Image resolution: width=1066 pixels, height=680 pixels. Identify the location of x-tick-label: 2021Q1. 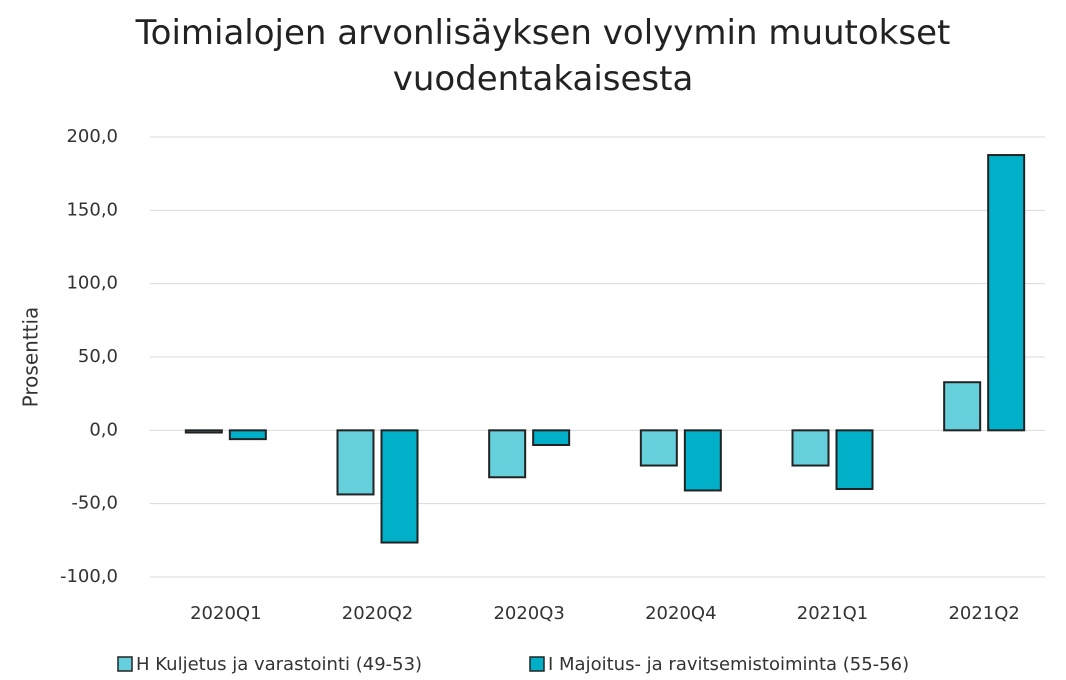
(832, 613).